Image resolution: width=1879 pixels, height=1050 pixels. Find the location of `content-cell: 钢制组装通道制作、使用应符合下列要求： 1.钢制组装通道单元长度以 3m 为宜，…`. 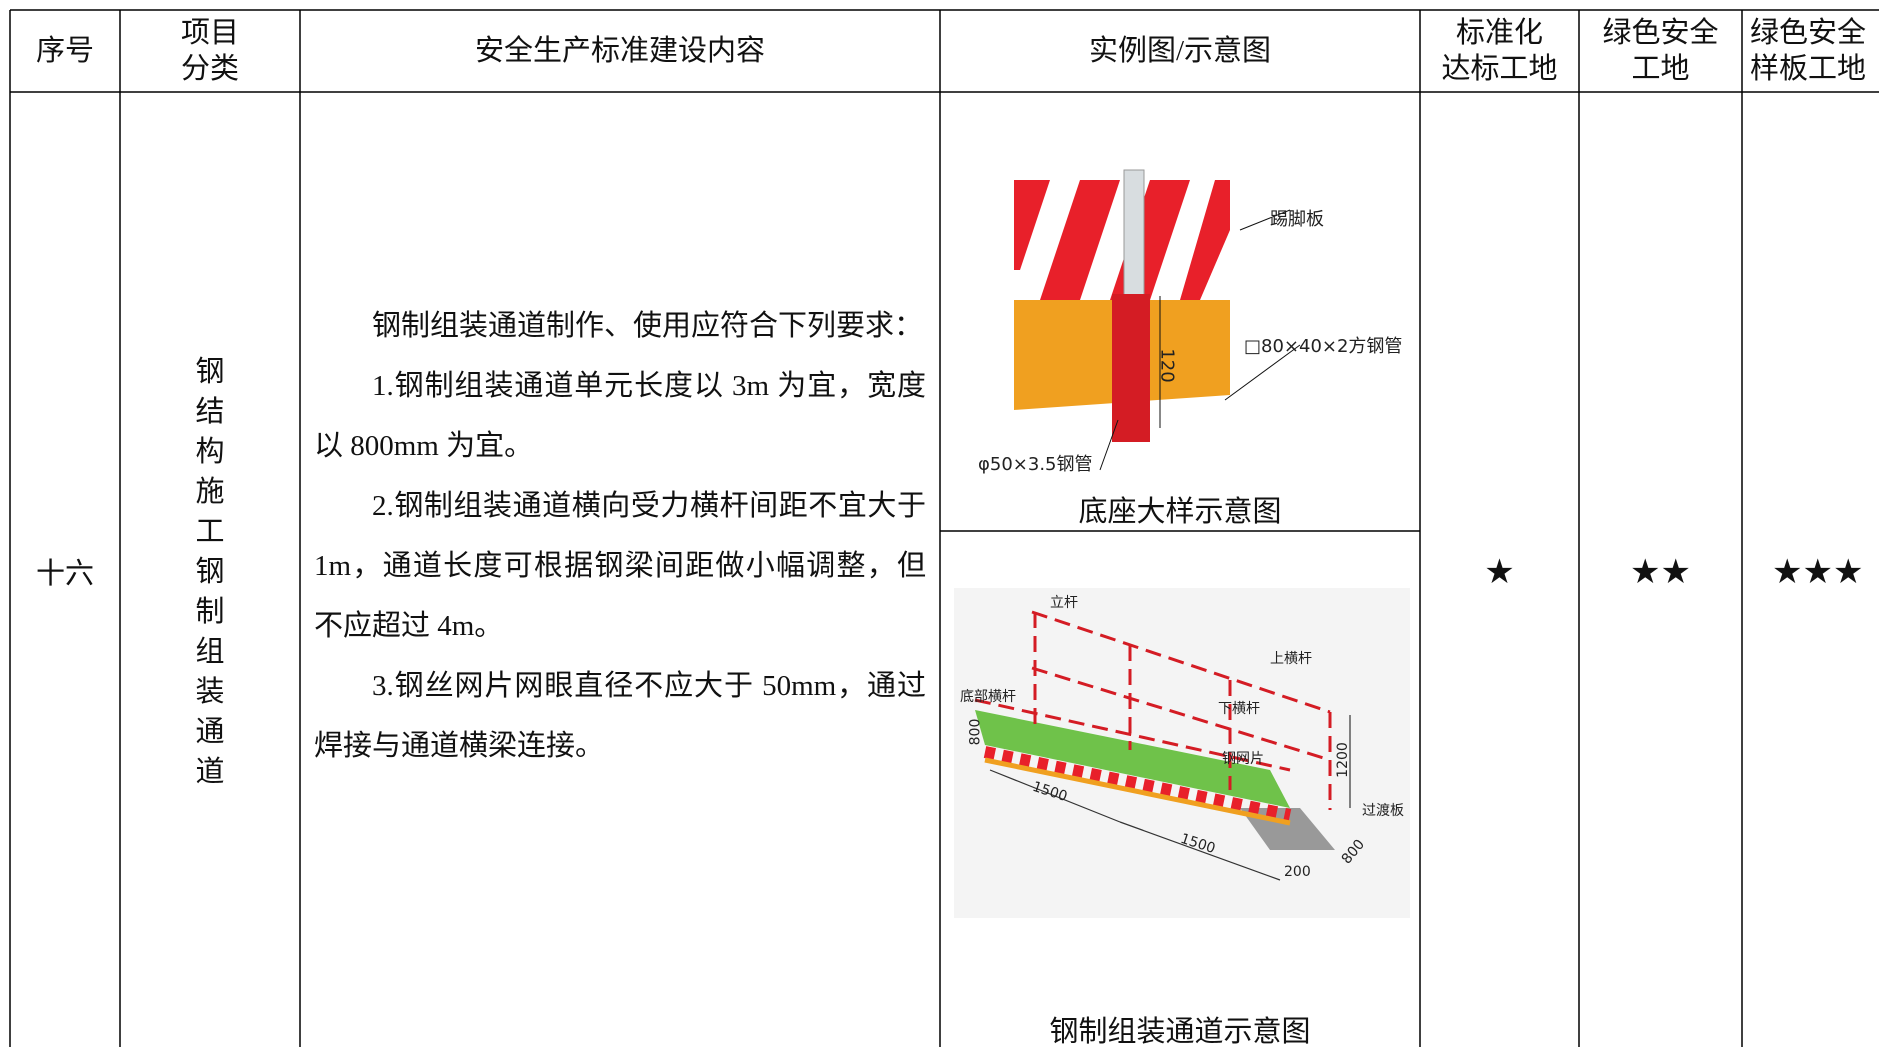

content-cell: 钢制组装通道制作、使用应符合下列要求： 1.钢制组装通道单元长度以 3m 为宜，… is located at coordinates (620, 536).